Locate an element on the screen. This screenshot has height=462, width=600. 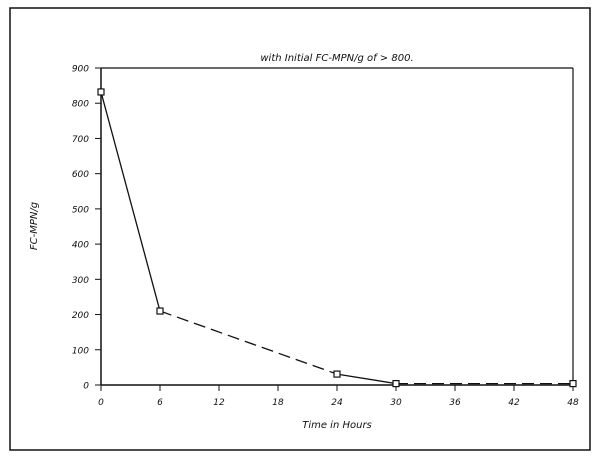
x-tick-label: 6 is located at coordinates (160, 403).